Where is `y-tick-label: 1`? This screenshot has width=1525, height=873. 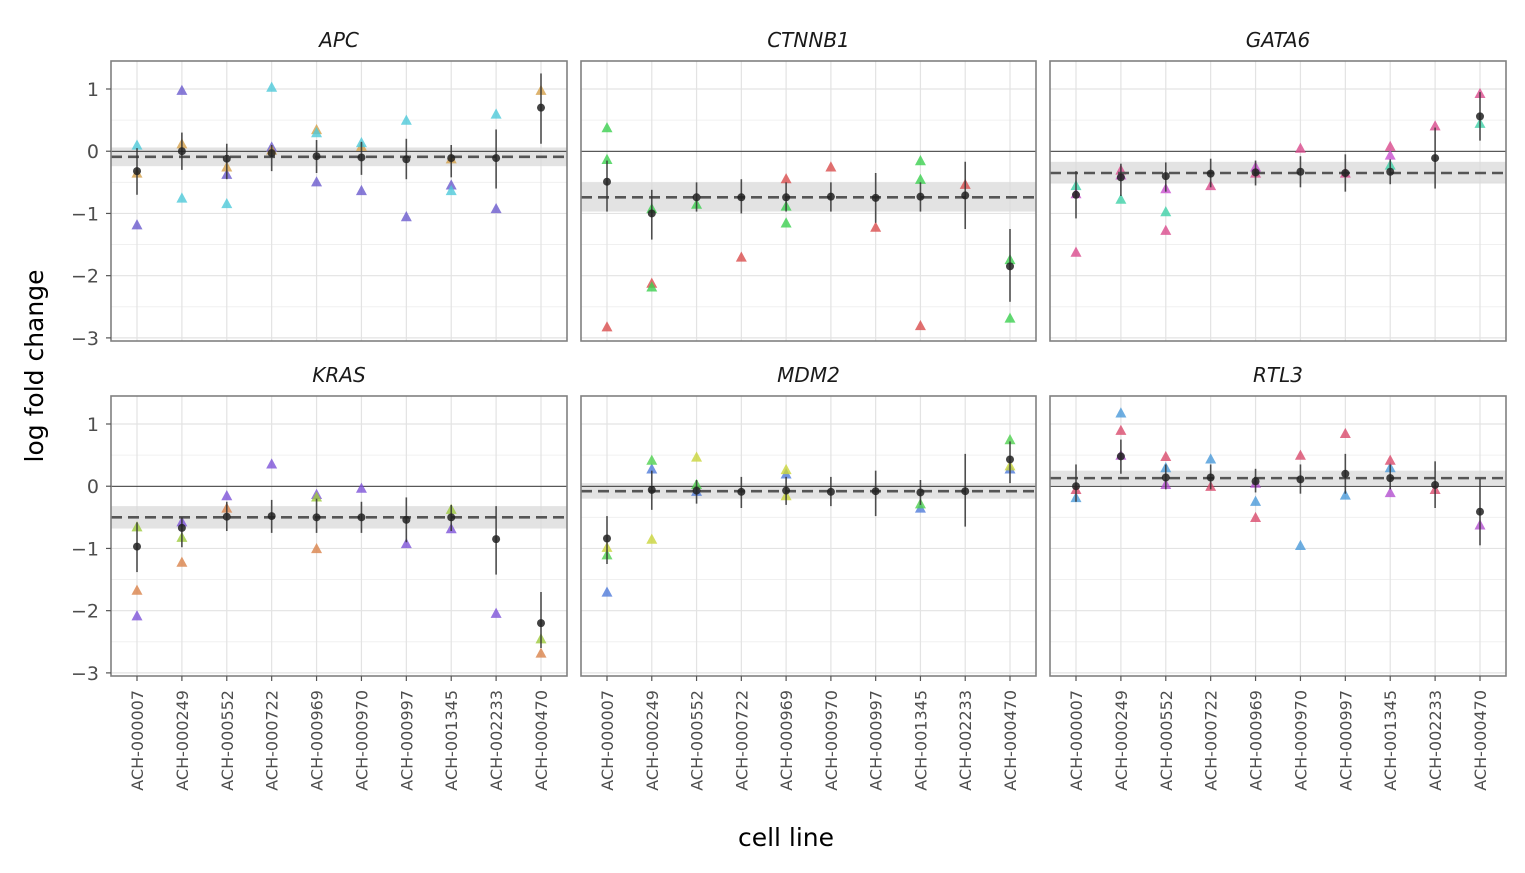 y-tick-label: 1 is located at coordinates (93, 90).